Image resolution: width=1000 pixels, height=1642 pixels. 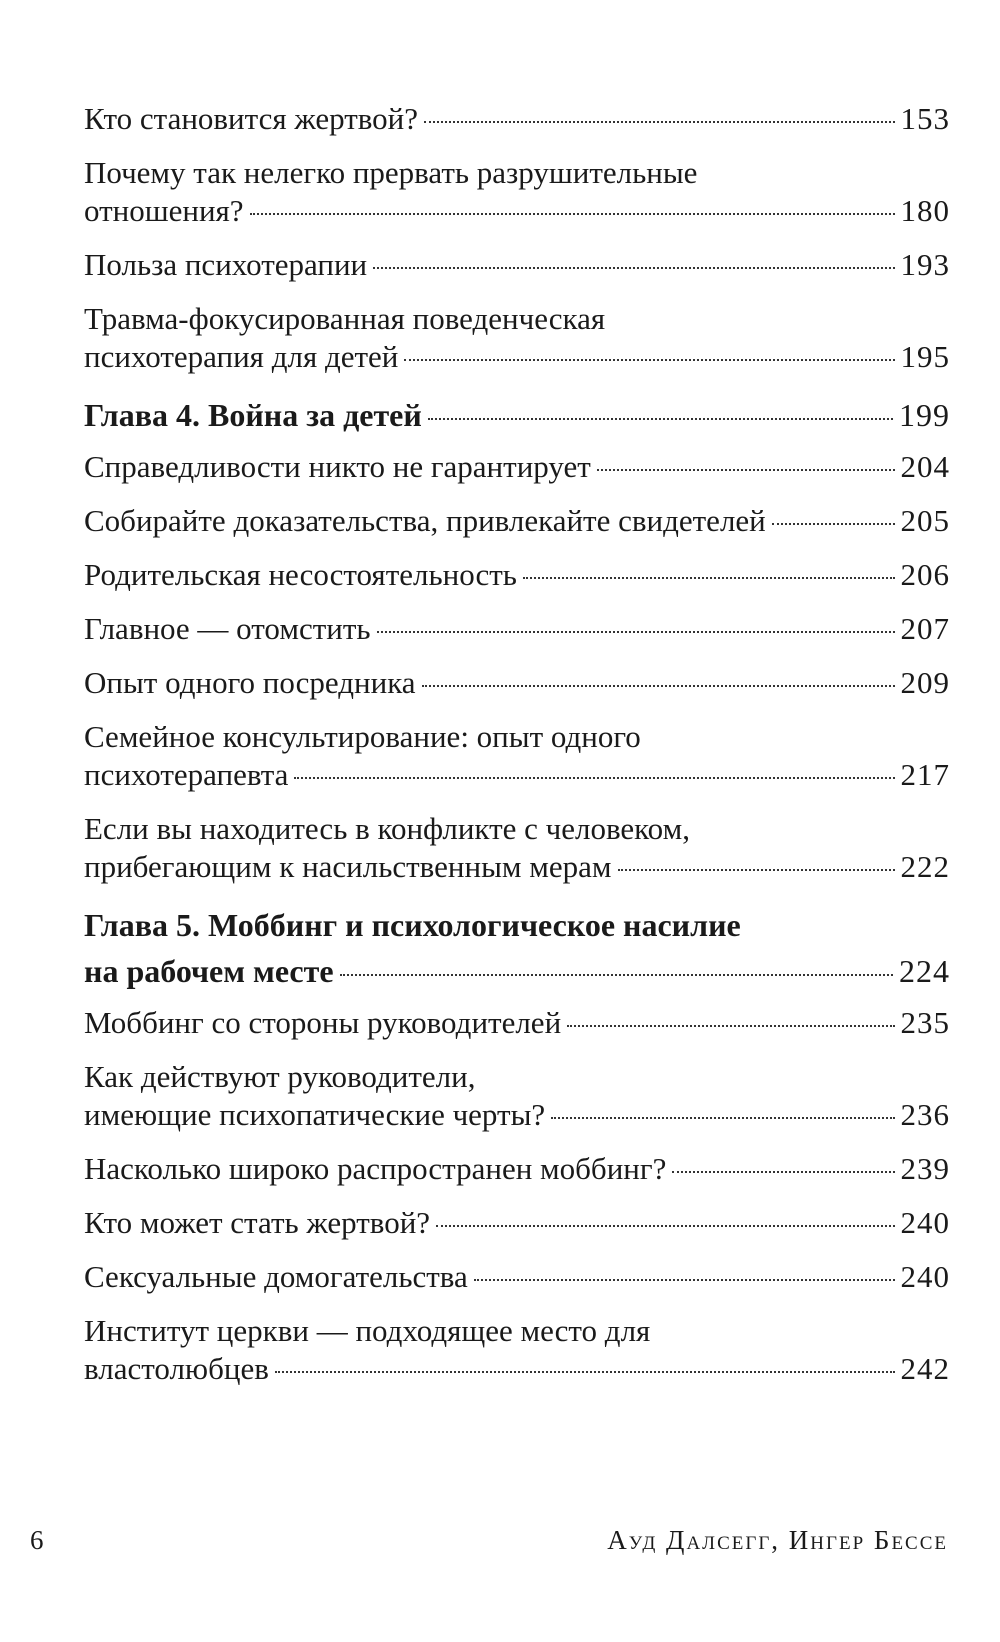 I want to click on toc-line: властолюбцев 242, so click(x=517, y=1369).